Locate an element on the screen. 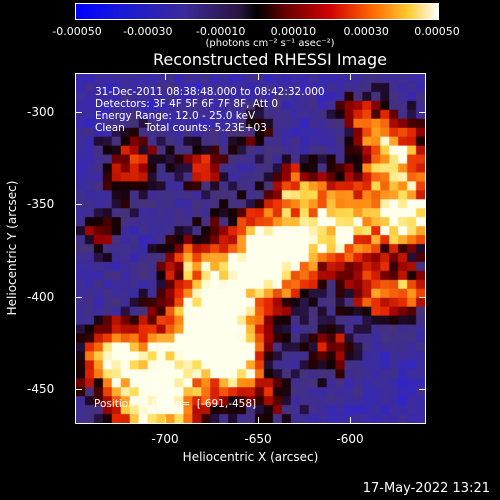 This screenshot has height=500, width=500. time-range-text: 31-Dec-2011 08:38:48.000 to 08:42:32.000 is located at coordinates (210, 92).